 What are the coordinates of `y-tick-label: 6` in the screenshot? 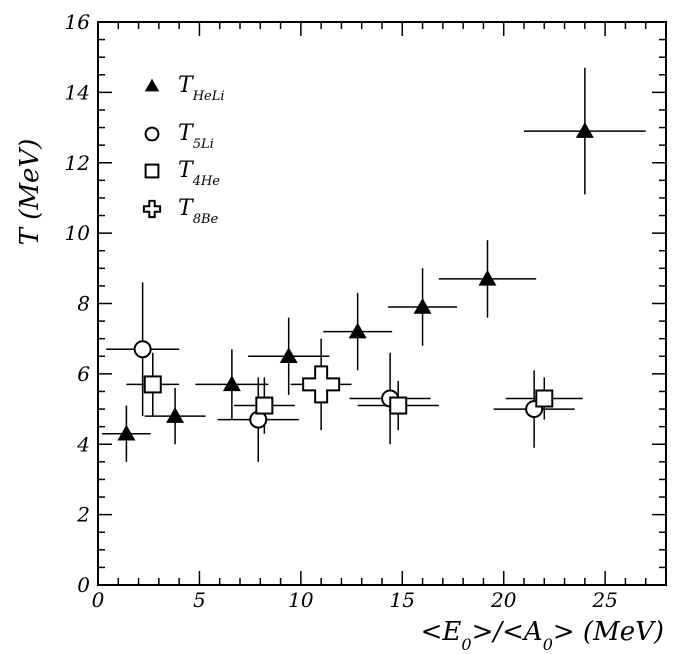 It's located at (83, 374).